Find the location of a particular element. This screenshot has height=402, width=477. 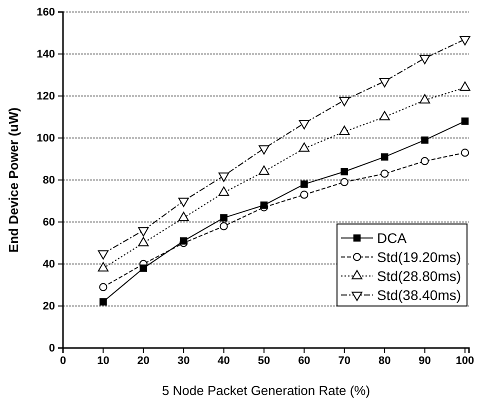

y-tick-label: 80 is located at coordinates (48, 180).